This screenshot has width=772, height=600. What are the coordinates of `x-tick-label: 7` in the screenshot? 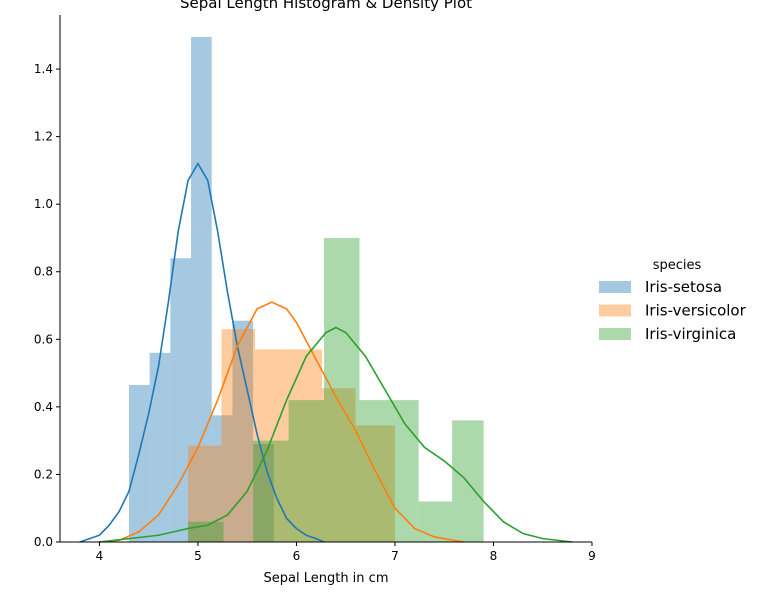 It's located at (395, 556).